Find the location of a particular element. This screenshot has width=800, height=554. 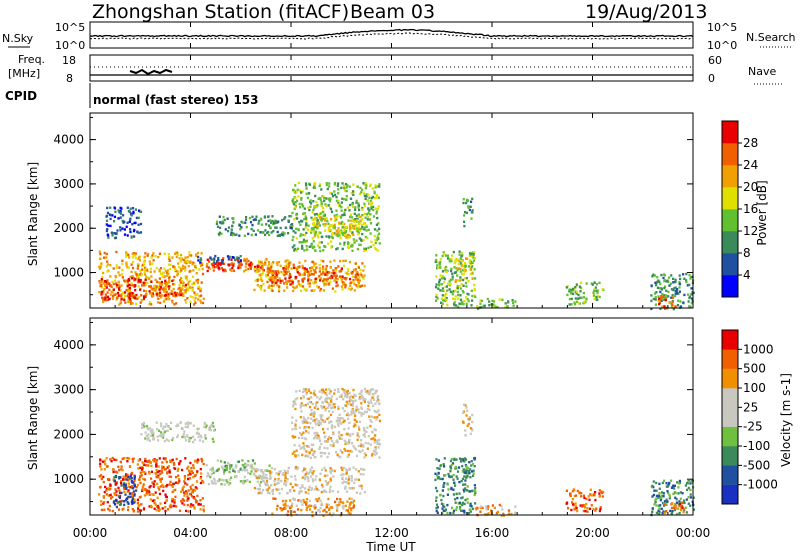

colorbar-tick-label: -100 is located at coordinates (756, 446).